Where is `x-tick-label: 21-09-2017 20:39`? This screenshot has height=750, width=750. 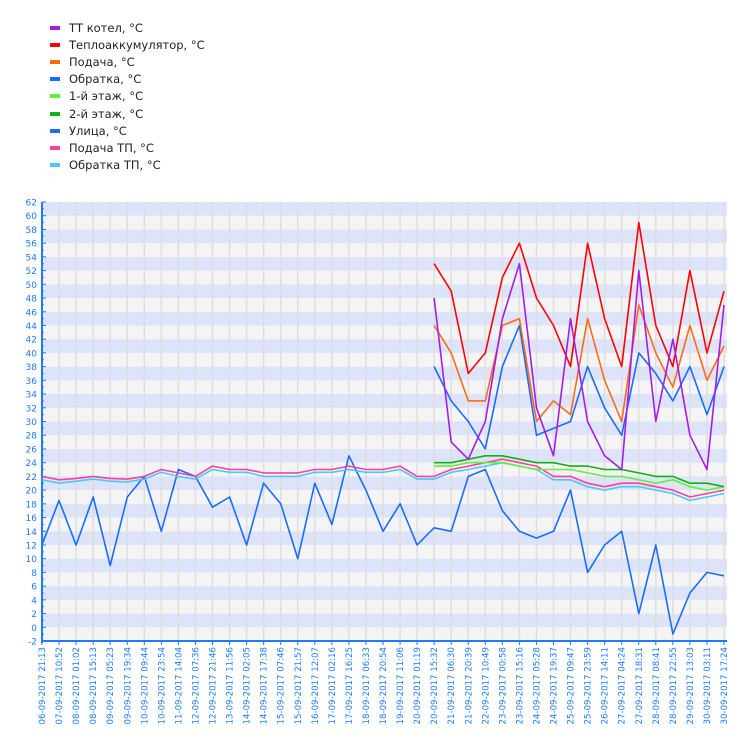 x-tick-label: 21-09-2017 20:39 is located at coordinates (469, 685).